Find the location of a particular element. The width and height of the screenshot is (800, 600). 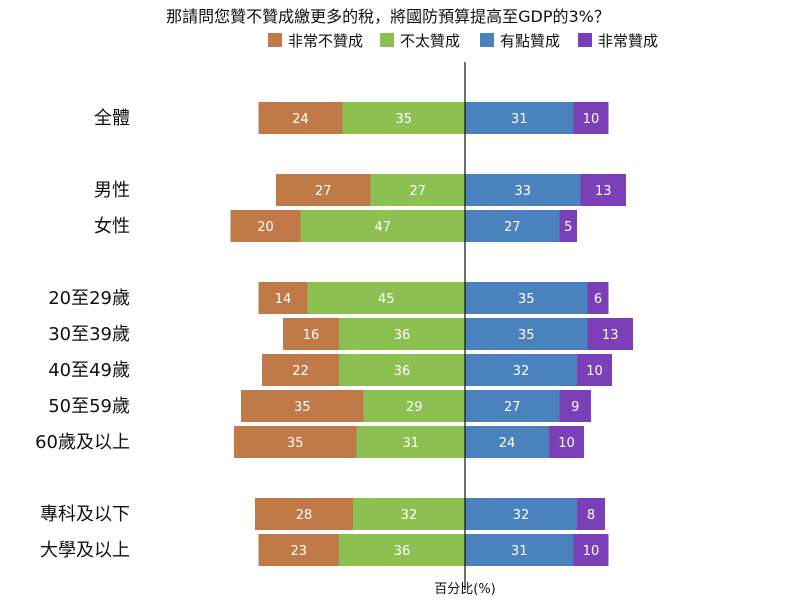

data-label: 29 is located at coordinates (414, 407).